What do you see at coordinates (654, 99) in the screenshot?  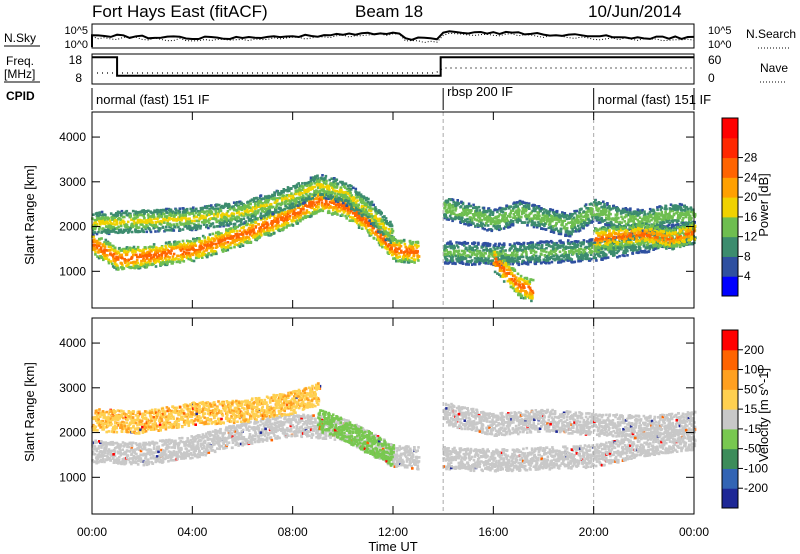 I see `cpid-mode-label: normal (fast) 151 IF` at bounding box center [654, 99].